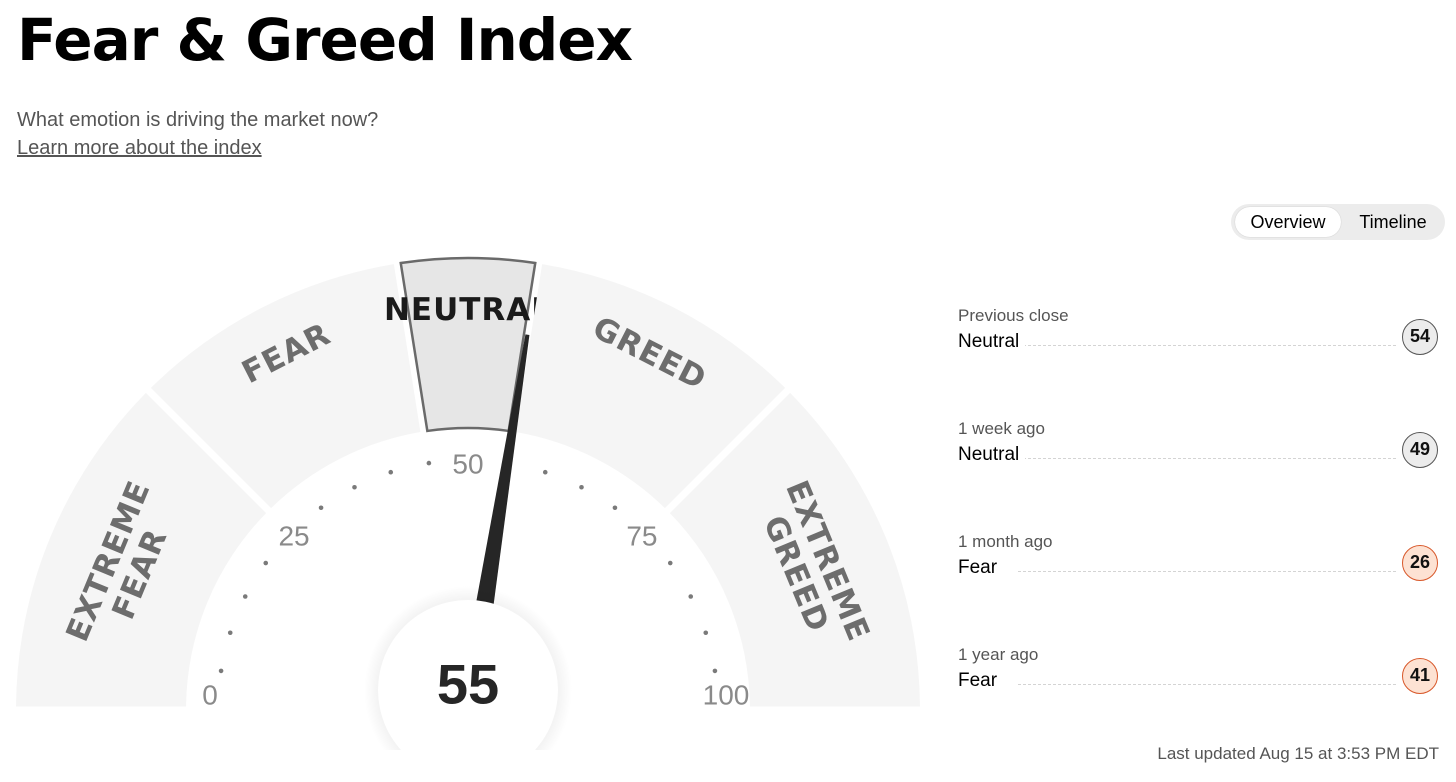 The width and height of the screenshot is (1456, 782). Describe the element at coordinates (1001, 428) in the screenshot. I see `history-label: 1 week ago` at that location.